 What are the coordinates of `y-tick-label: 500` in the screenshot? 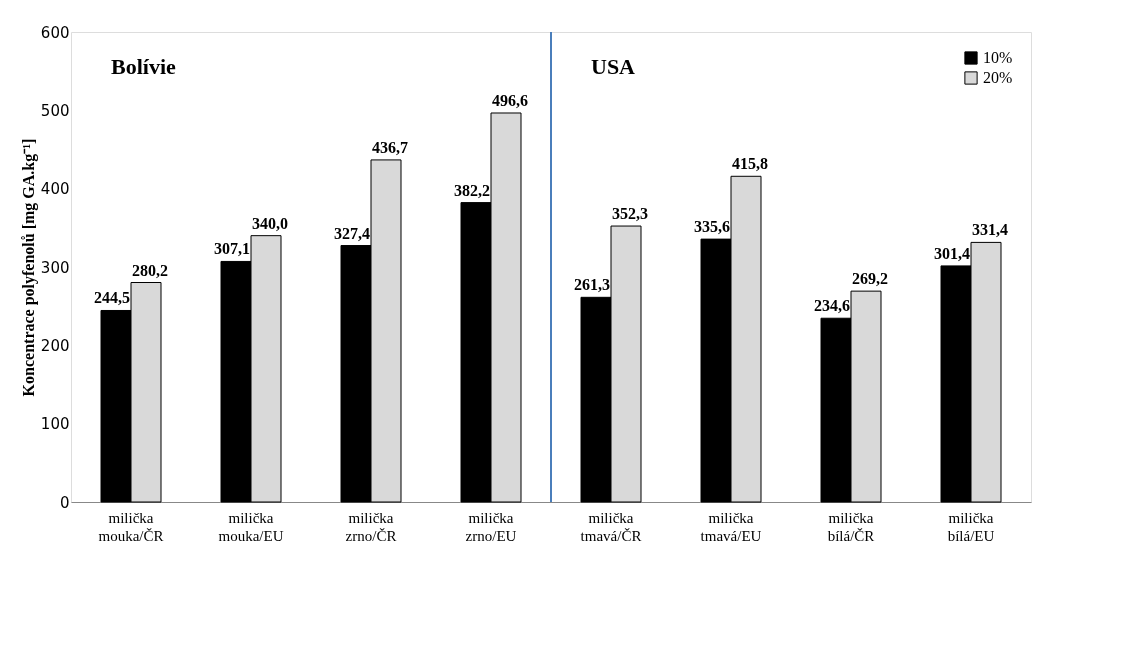 It's located at (55, 110).